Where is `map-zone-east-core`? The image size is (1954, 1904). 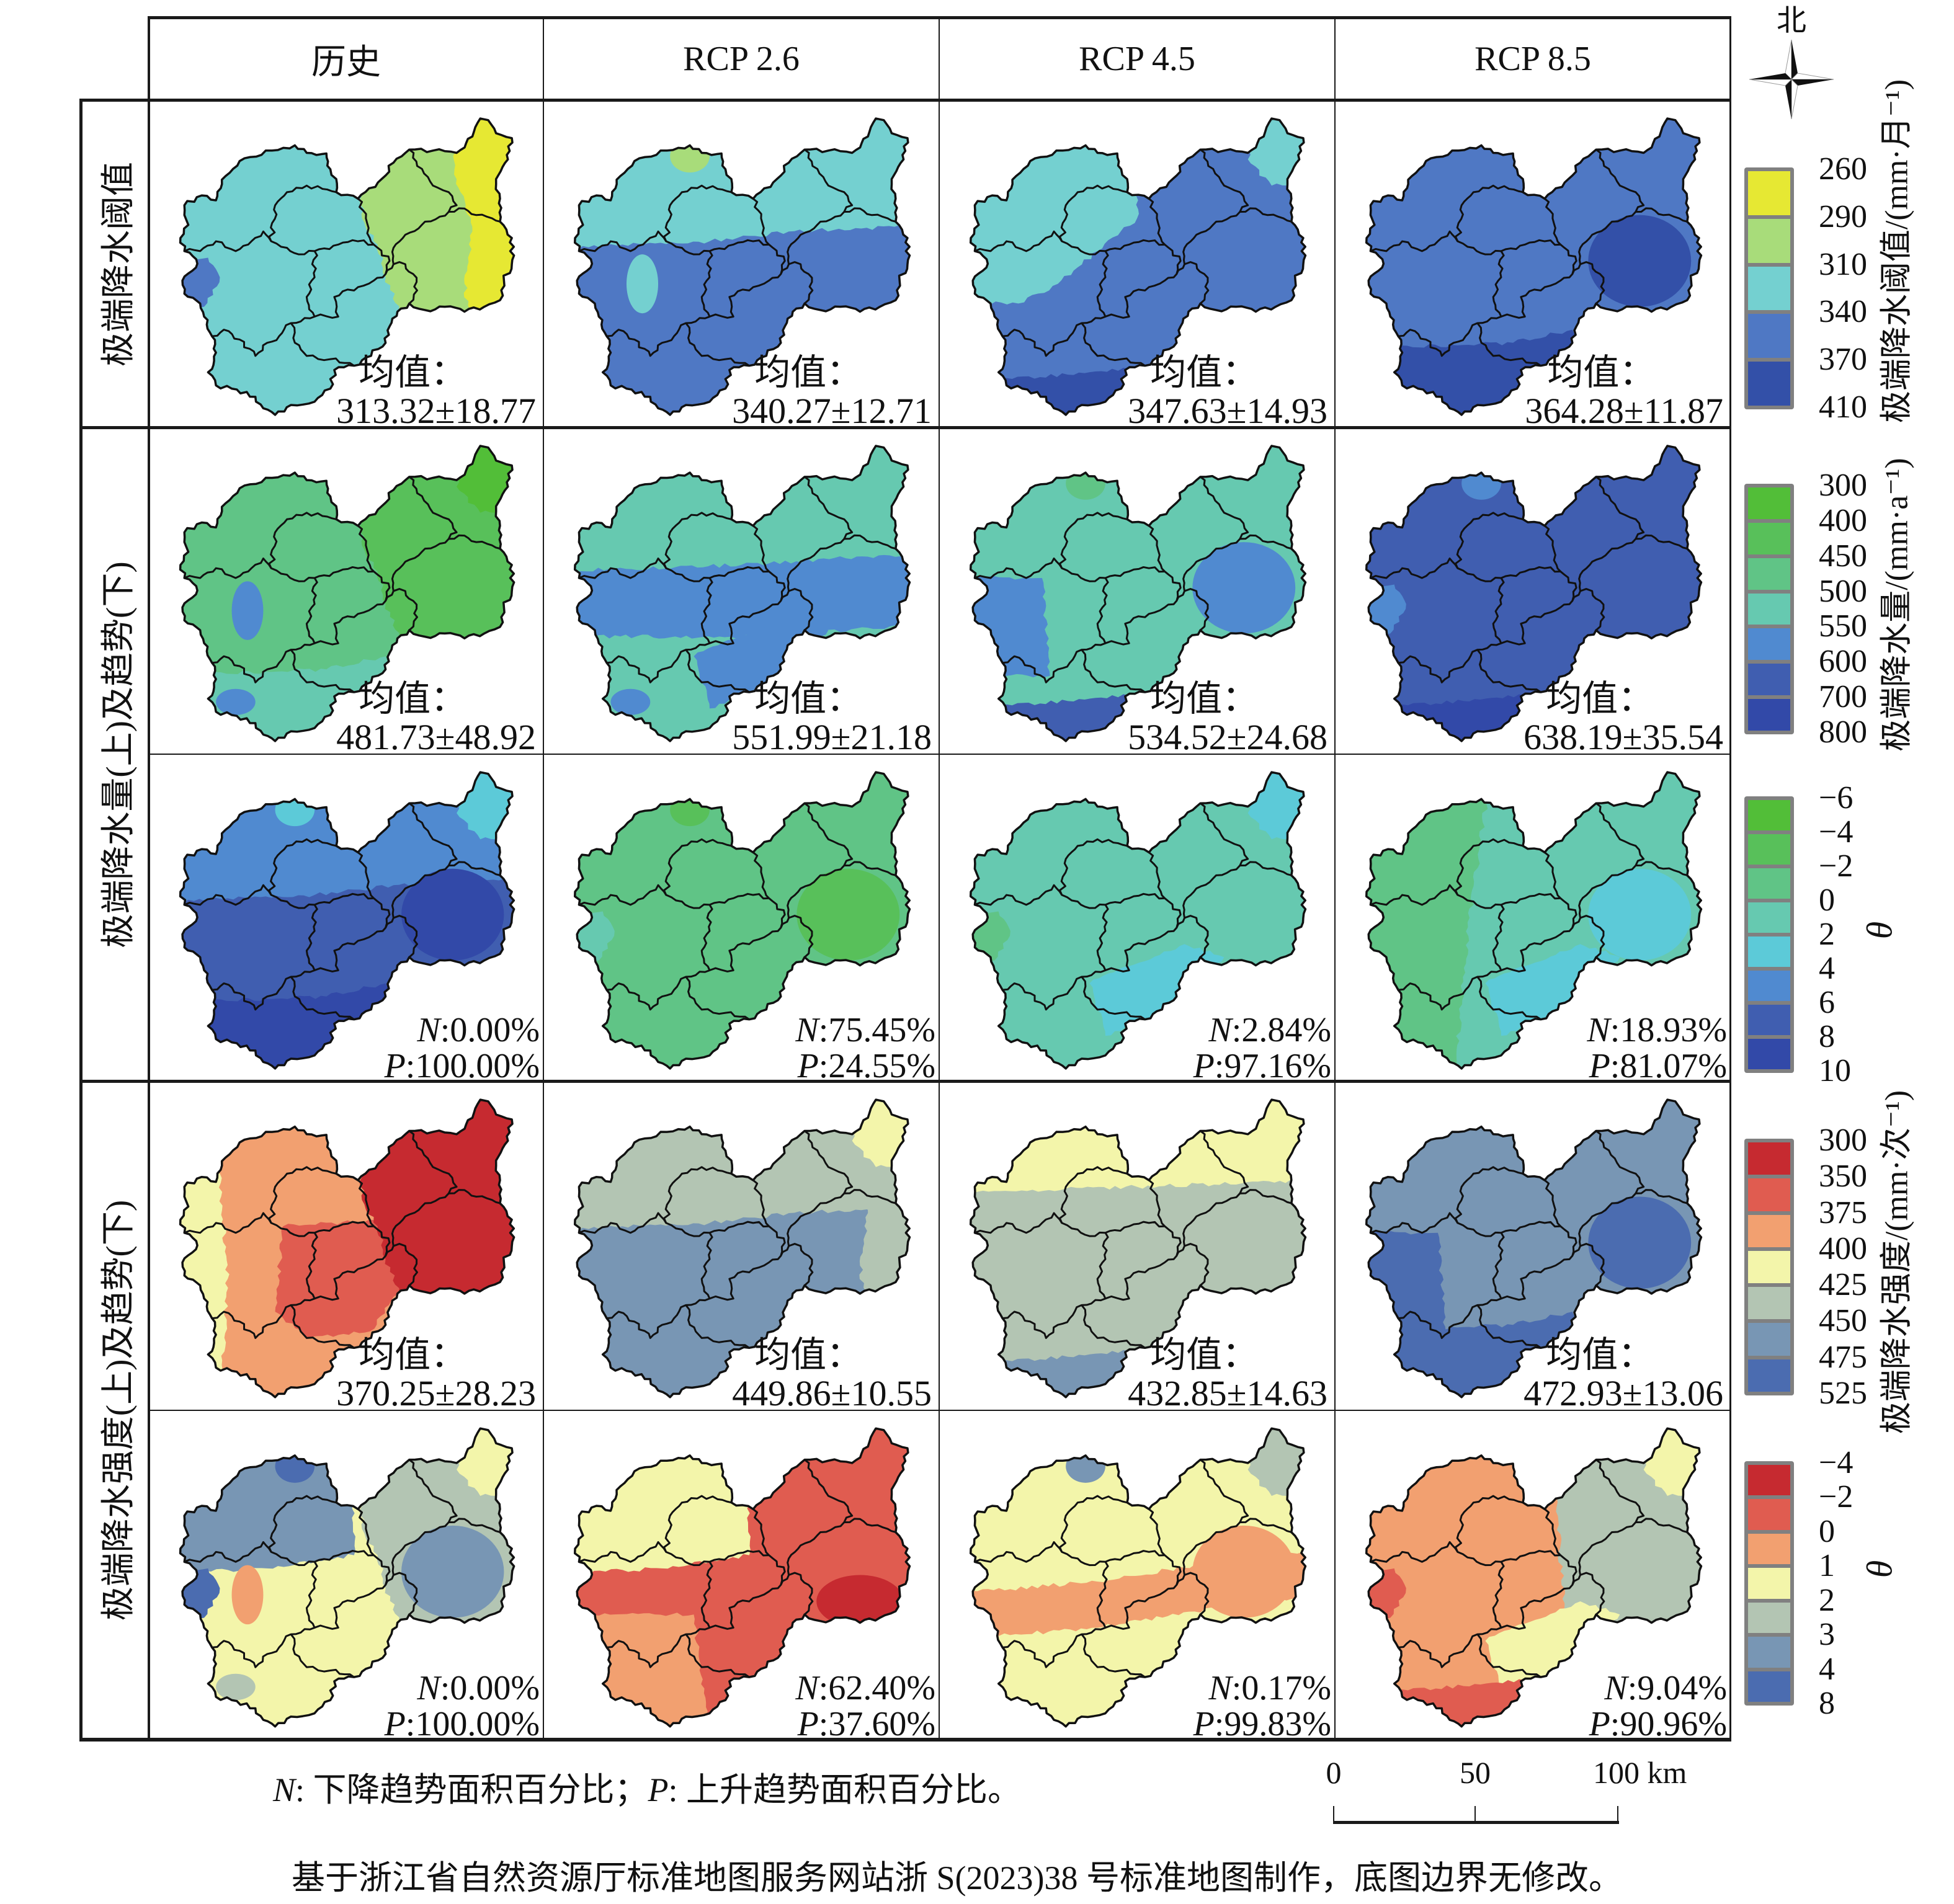
map-zone-east-core is located at coordinates (1640, 915).